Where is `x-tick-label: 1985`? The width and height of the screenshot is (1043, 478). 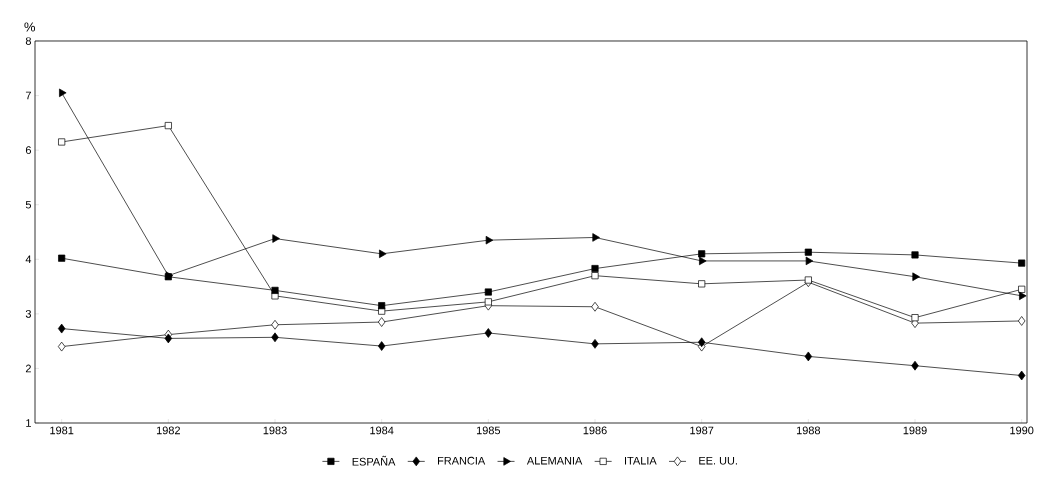
x-tick-label: 1985 is located at coordinates (488, 430).